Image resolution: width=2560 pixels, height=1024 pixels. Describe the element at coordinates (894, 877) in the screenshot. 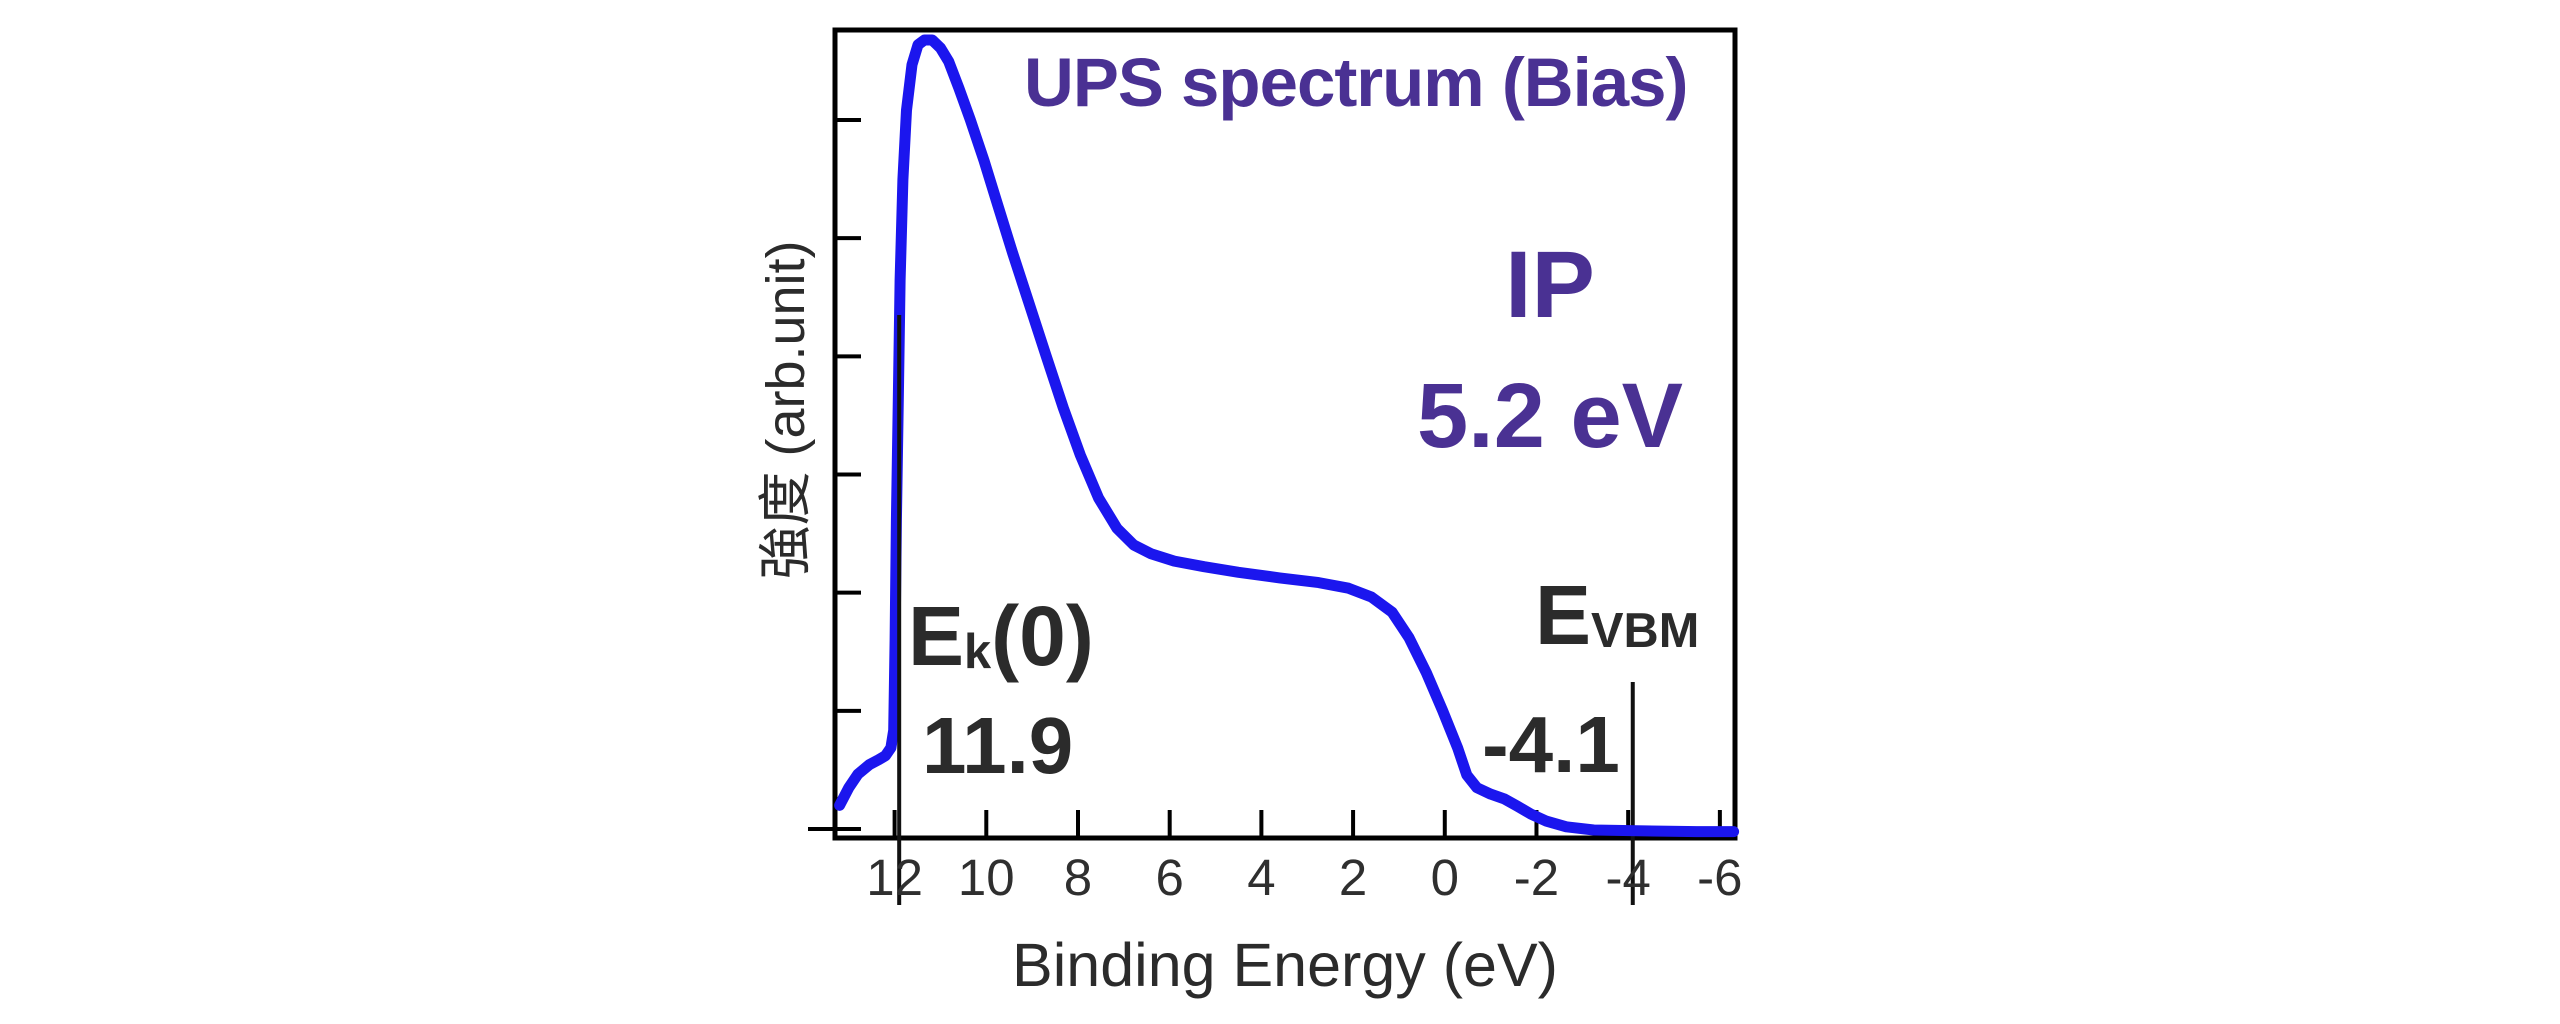

I see `x-tick-label: 12` at that location.